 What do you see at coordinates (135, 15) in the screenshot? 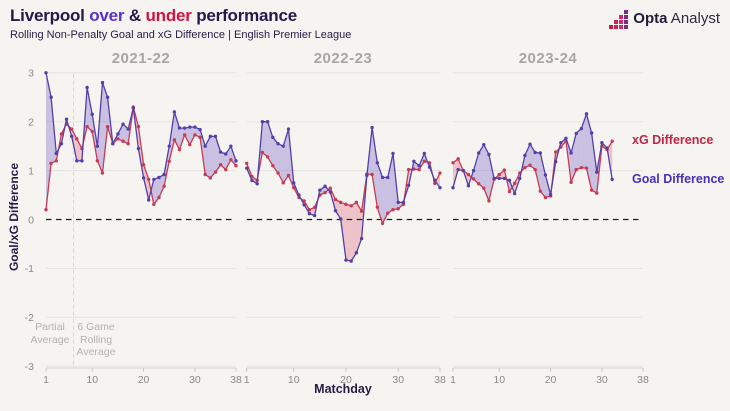
I see `title-amp: &` at bounding box center [135, 15].